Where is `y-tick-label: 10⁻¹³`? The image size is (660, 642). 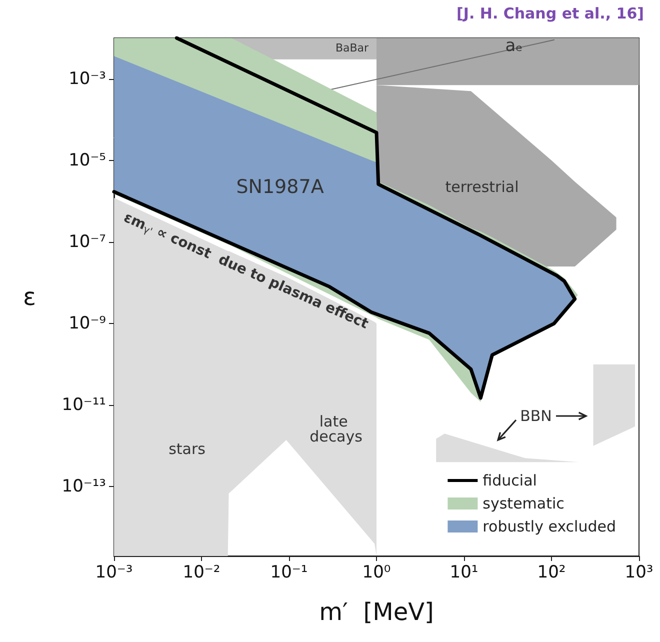
y-tick-label: 10⁻¹³ is located at coordinates (84, 486).